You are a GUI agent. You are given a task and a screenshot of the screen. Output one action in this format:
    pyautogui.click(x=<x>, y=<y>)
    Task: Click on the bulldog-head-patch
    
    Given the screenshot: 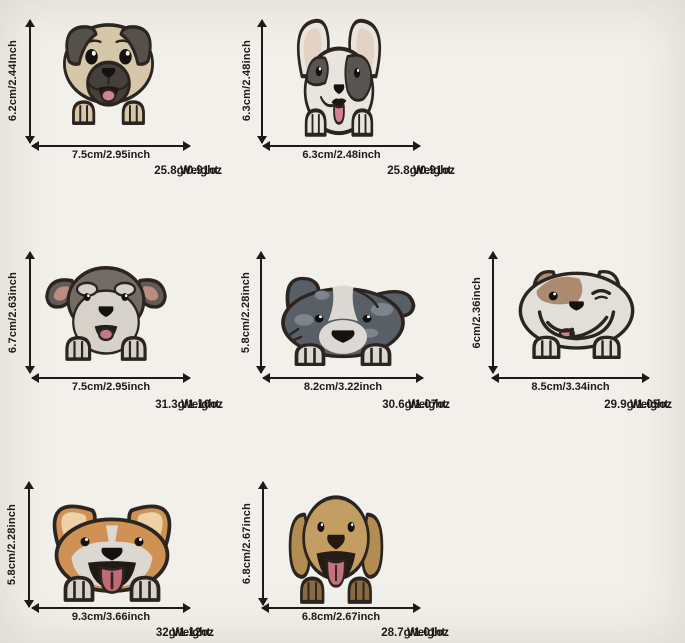 What is the action you would take?
    pyautogui.click(x=559, y=290)
    